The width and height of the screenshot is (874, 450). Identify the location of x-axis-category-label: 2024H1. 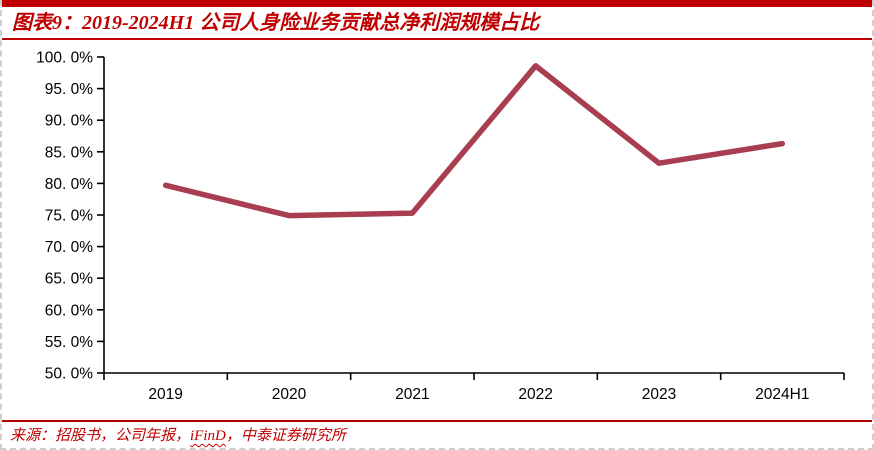
(782, 394).